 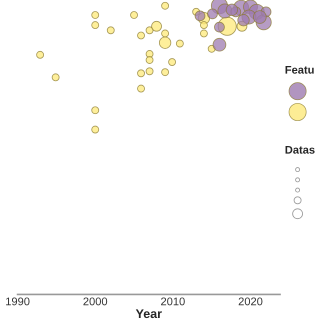 What do you see at coordinates (95, 301) in the screenshot?
I see `x-tick-label: 2000` at bounding box center [95, 301].